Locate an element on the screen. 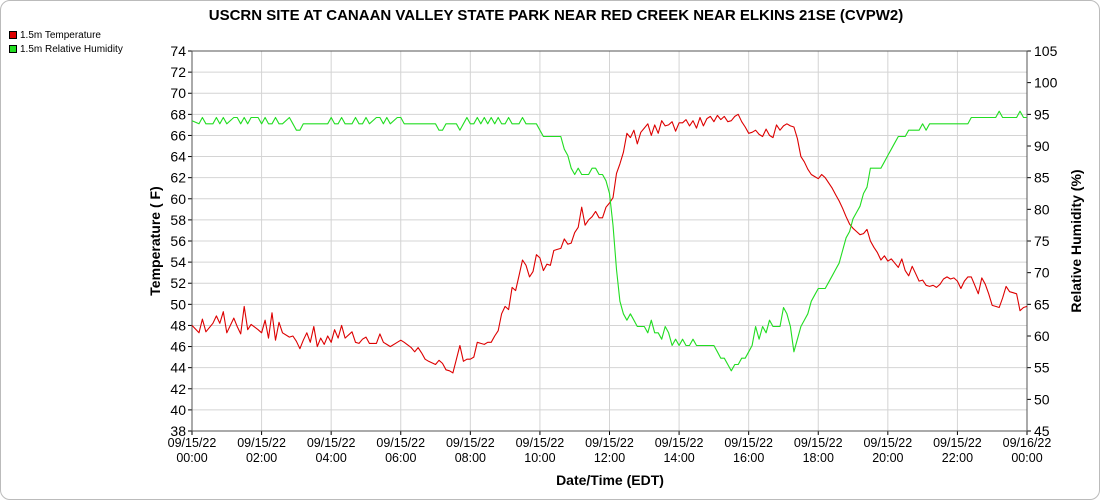 The width and height of the screenshot is (1100, 500). legend-swatch-temperature is located at coordinates (13, 35).